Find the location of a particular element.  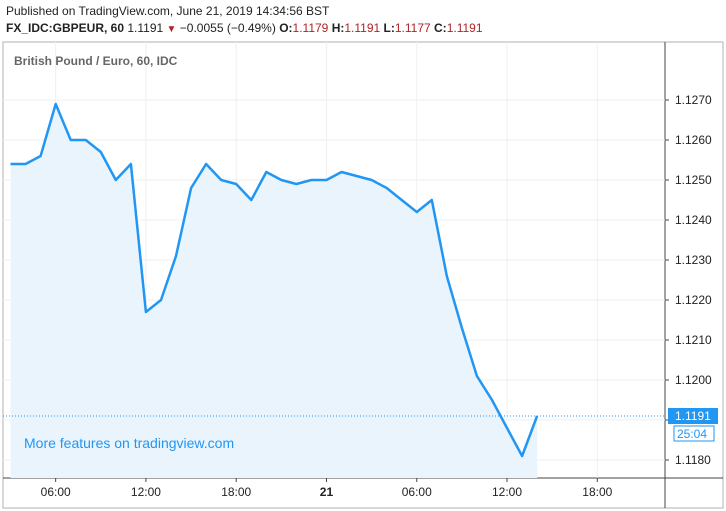

open-label: O: is located at coordinates (286, 28).